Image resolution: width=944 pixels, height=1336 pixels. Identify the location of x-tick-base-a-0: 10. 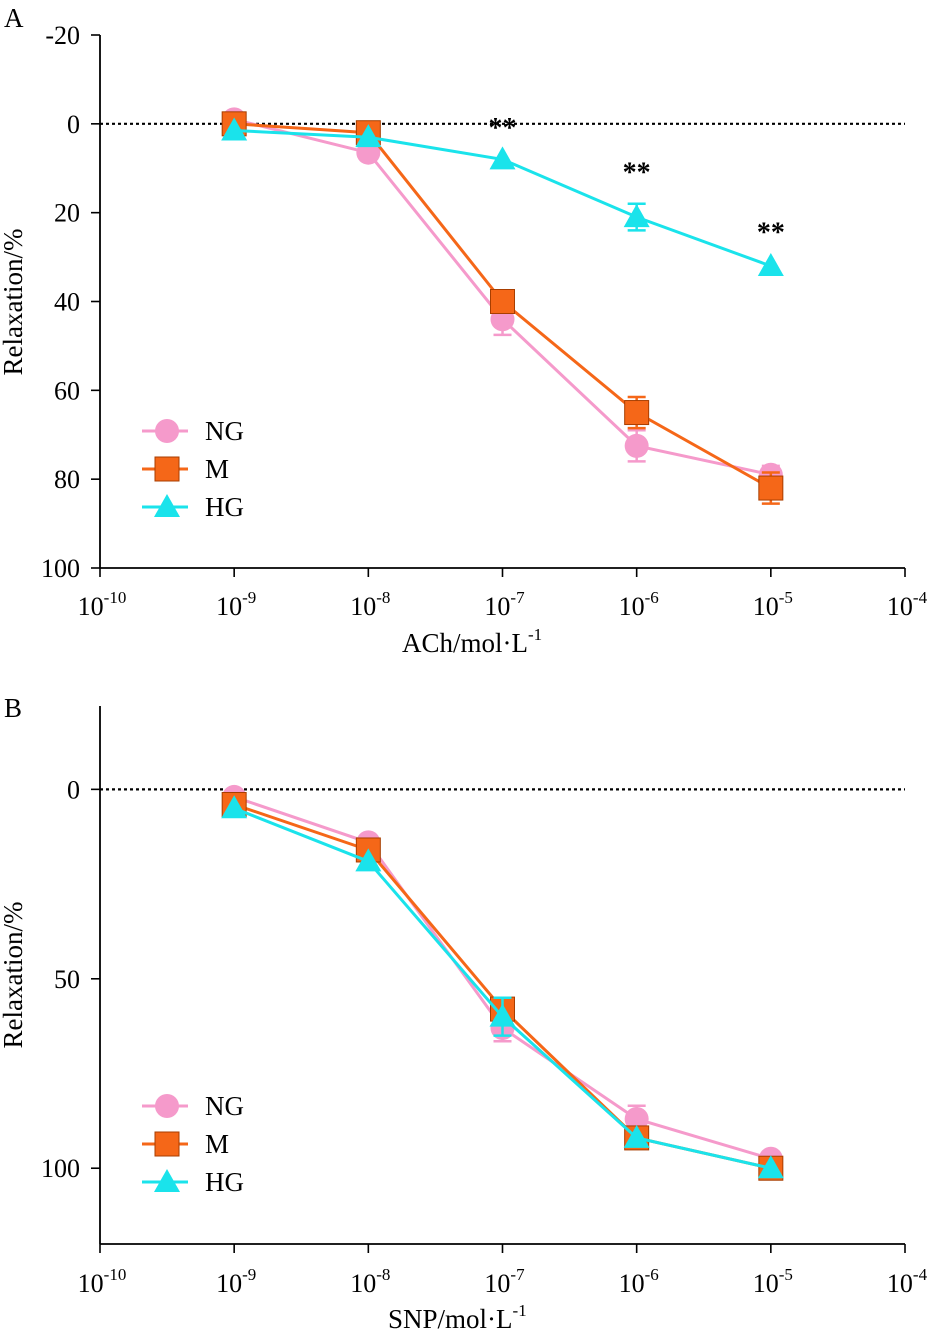
(91, 606).